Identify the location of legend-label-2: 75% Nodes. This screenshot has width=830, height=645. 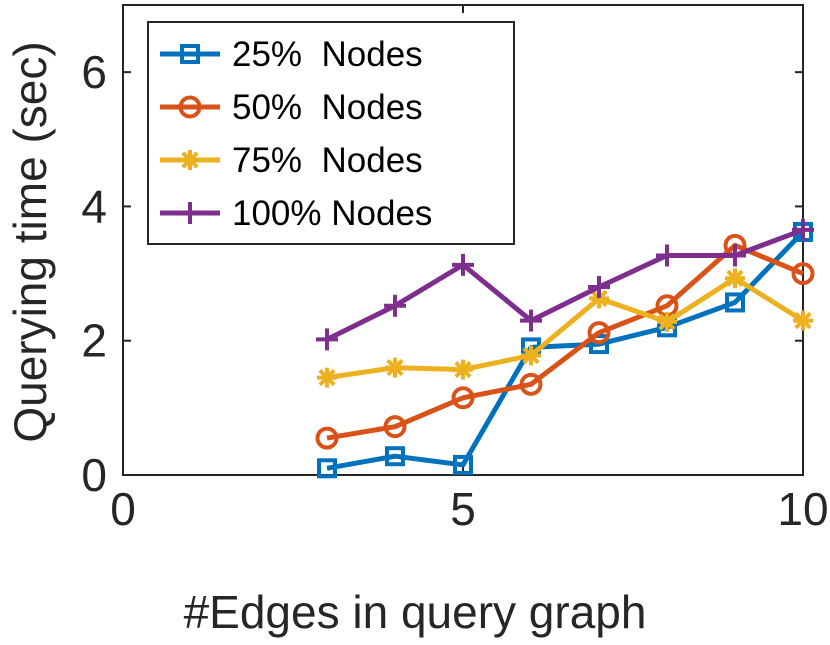
(327, 160).